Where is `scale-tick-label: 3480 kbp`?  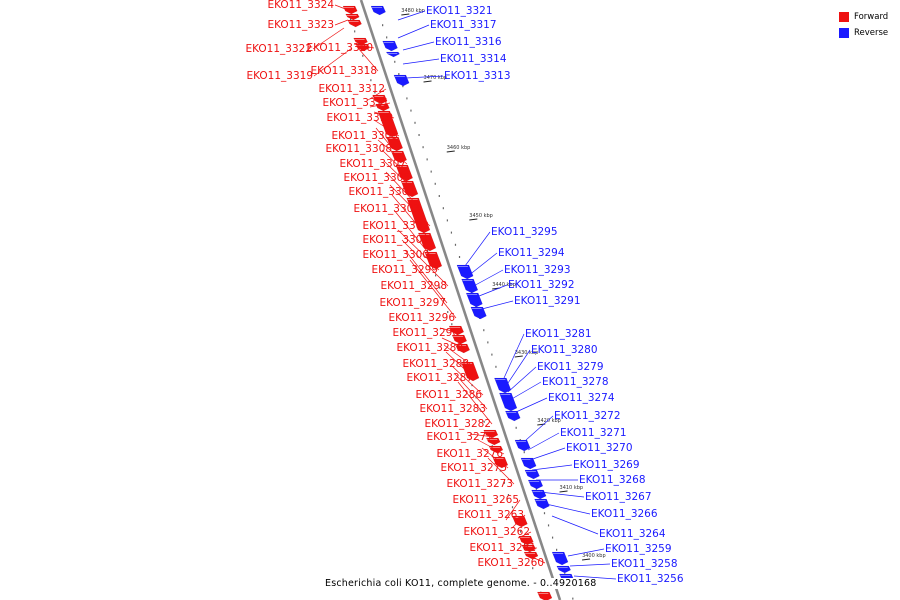
scale-tick-label: 3480 kbp is located at coordinates (413, 11).